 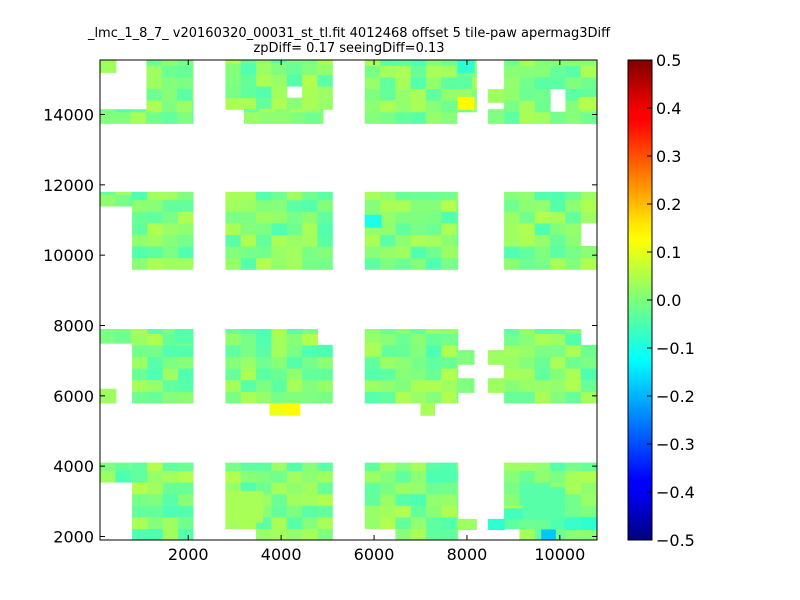 What do you see at coordinates (281, 554) in the screenshot?
I see `x-tick-label: 4000` at bounding box center [281, 554].